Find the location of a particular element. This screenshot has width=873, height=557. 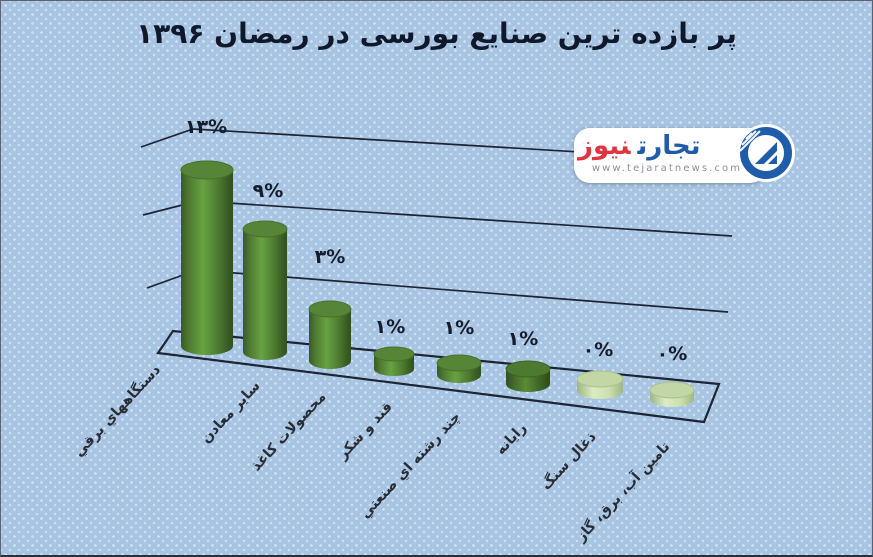

gridline-3pct is located at coordinates (437, 291).